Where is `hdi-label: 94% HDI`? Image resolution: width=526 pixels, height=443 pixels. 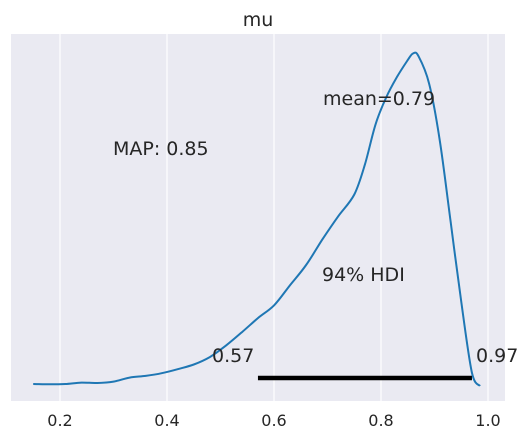 hdi-label: 94% HDI is located at coordinates (363, 275).